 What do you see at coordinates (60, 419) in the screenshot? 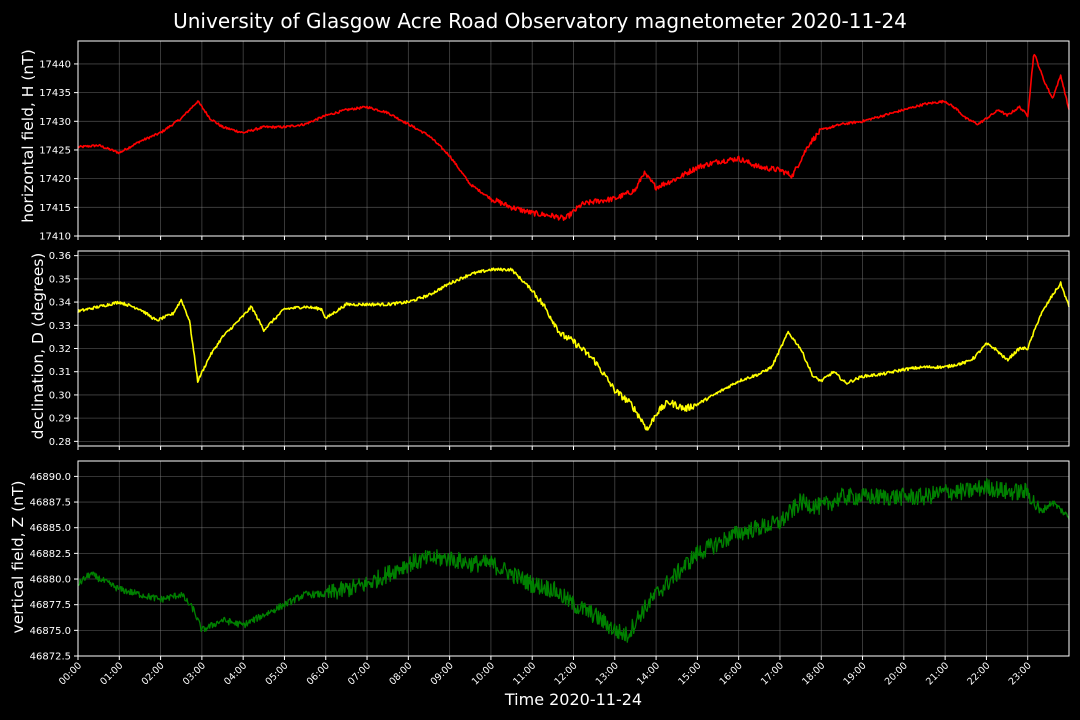
I see `y-tick-label: 0.29` at bounding box center [60, 419].